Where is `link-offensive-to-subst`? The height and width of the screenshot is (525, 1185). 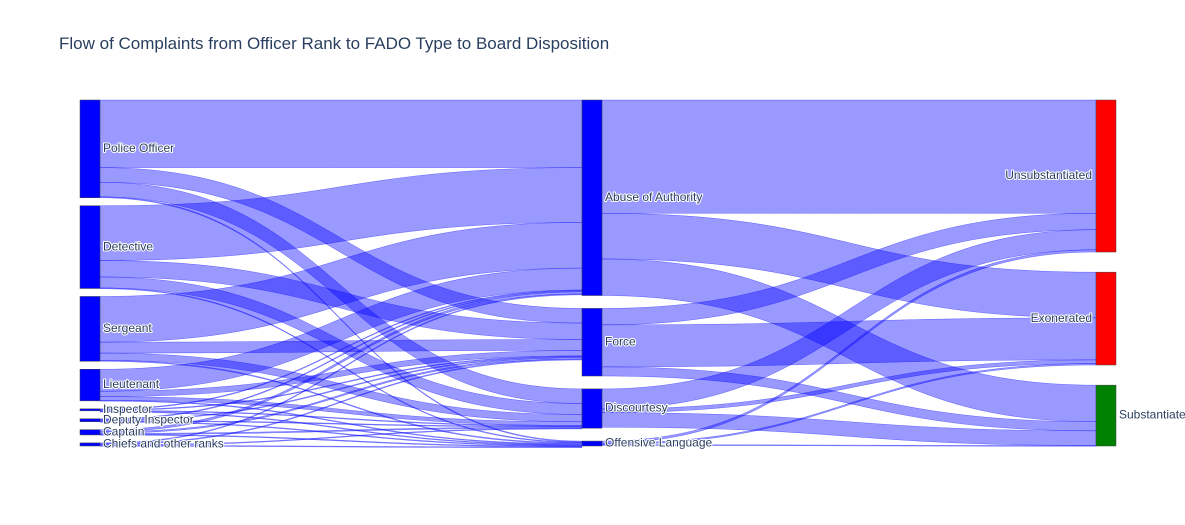
link-offensive-to-subst is located at coordinates (849, 445).